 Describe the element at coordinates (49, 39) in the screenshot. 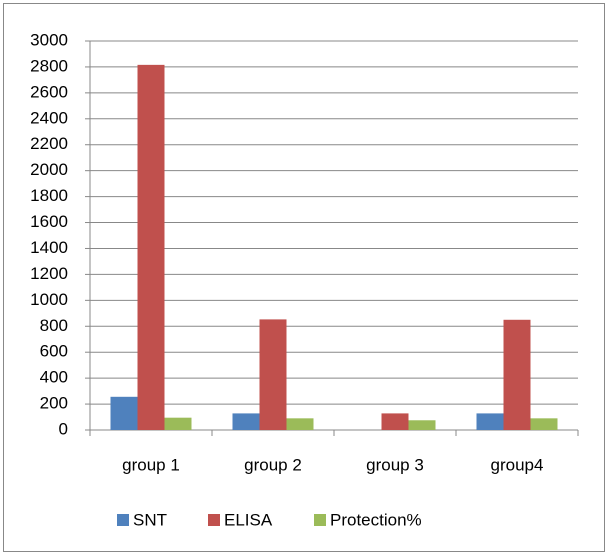

I see `y-tick-label: 3000` at that location.